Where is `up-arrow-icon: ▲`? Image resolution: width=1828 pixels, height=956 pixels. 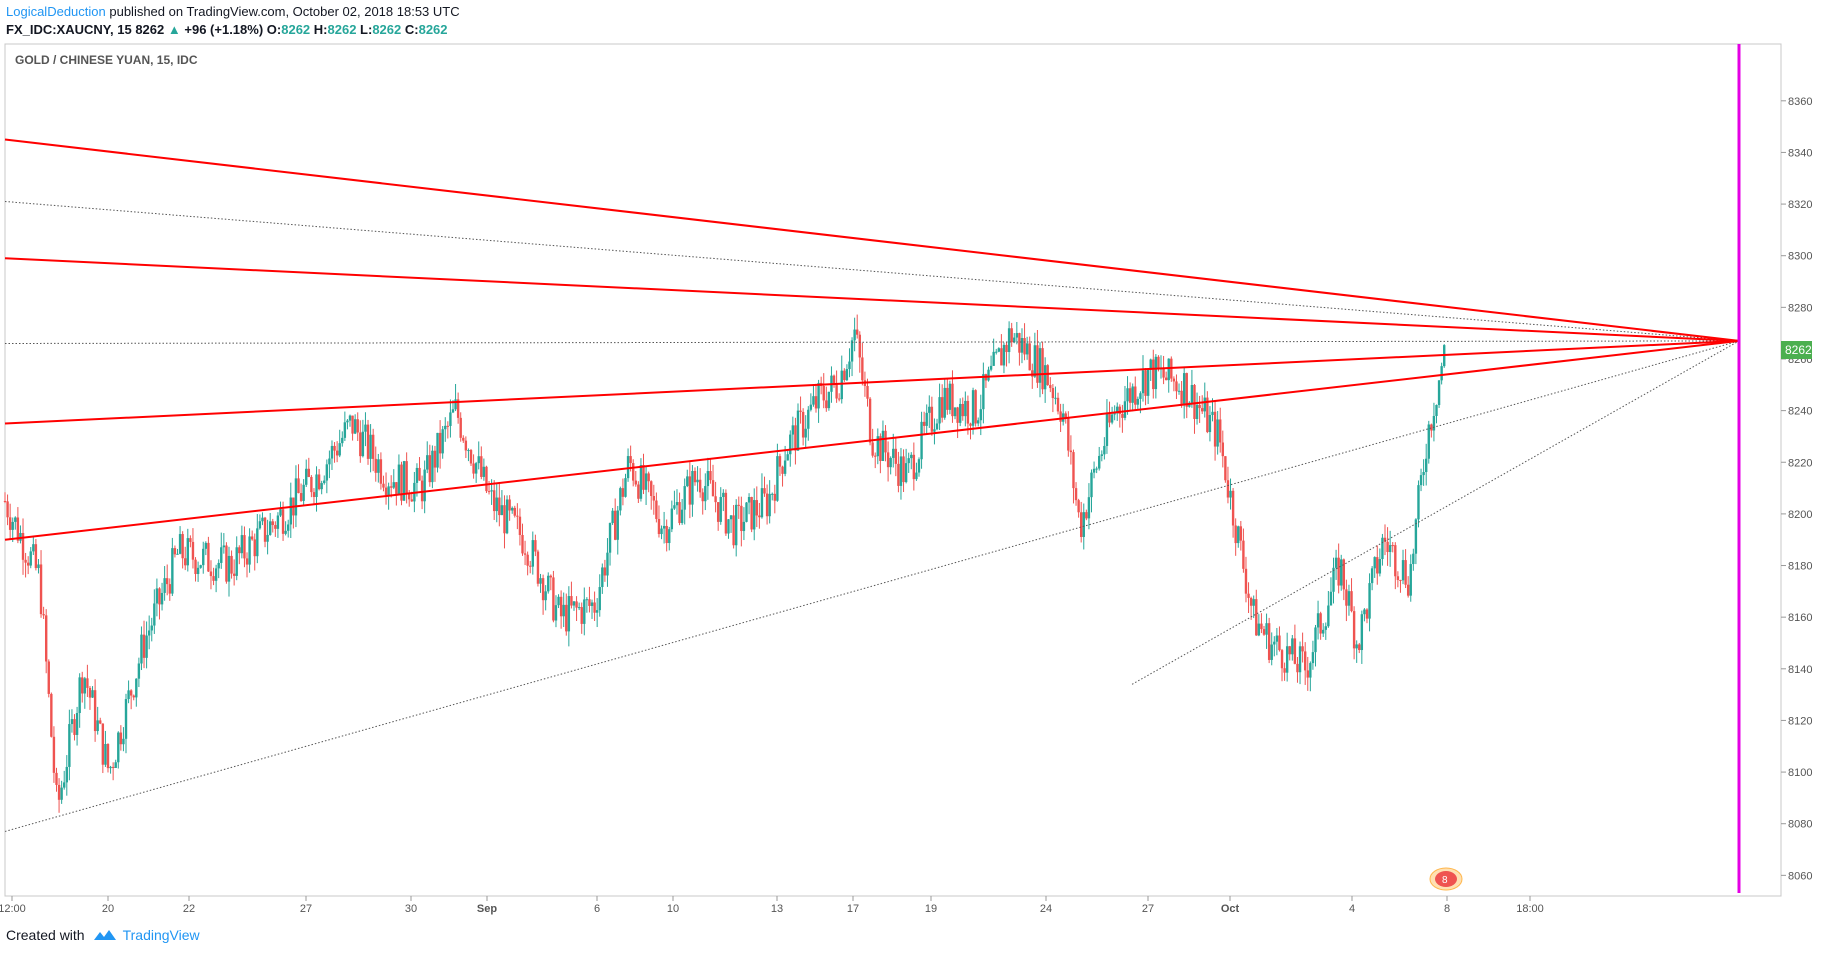
up-arrow-icon: ▲ is located at coordinates (174, 29).